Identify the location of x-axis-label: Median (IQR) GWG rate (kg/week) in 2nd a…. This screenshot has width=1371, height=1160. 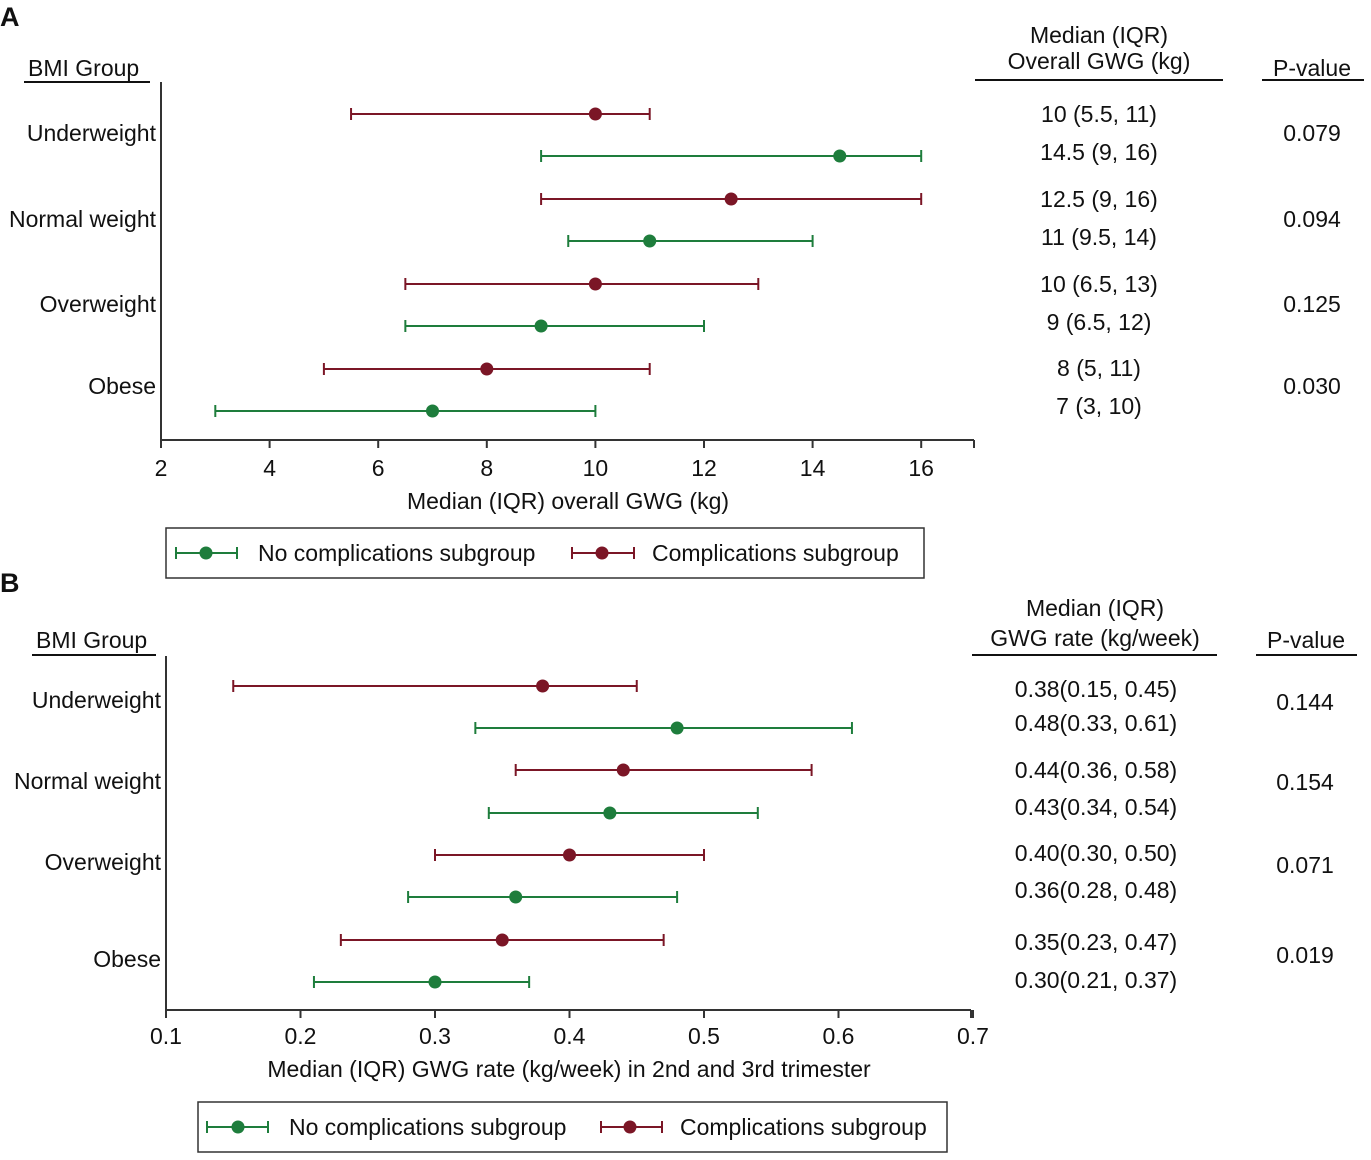
(569, 1069).